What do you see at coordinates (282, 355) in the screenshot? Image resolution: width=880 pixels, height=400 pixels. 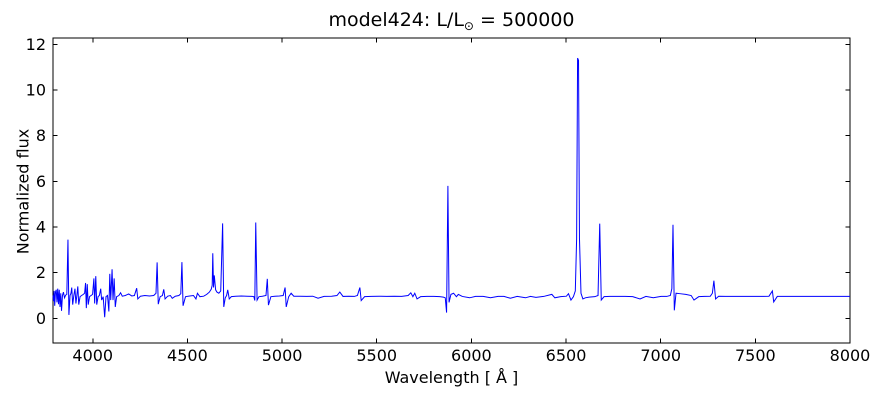 I see `x-tick-label: 5000` at bounding box center [282, 355].